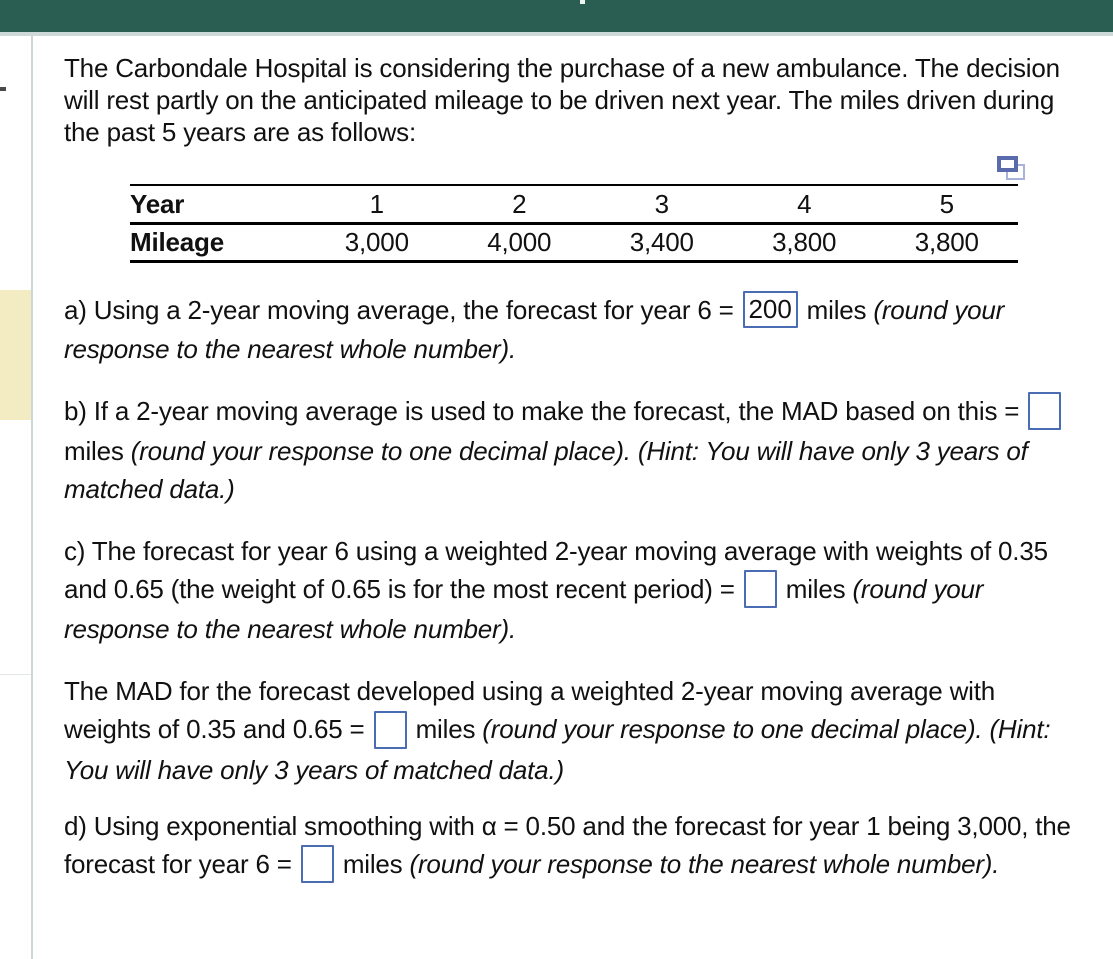  What do you see at coordinates (574, 242) in the screenshot?
I see `table-row-mileage: Mileage 3,000 4,000 3,400 3,800 3,800` at bounding box center [574, 242].